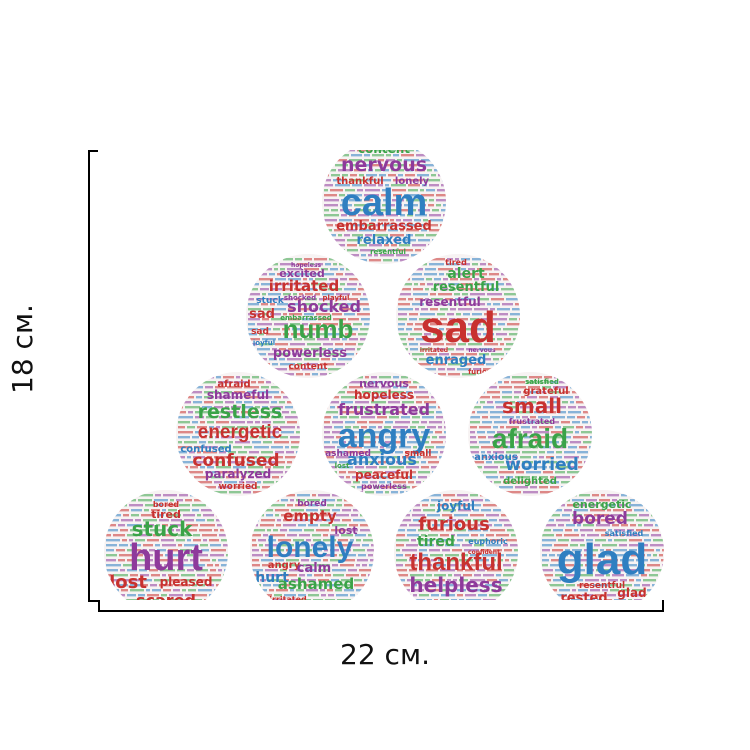 The height and width of the screenshot is (750, 750). Describe the element at coordinates (272, 578) in the screenshot. I see `sticker-word: hurt` at that location.